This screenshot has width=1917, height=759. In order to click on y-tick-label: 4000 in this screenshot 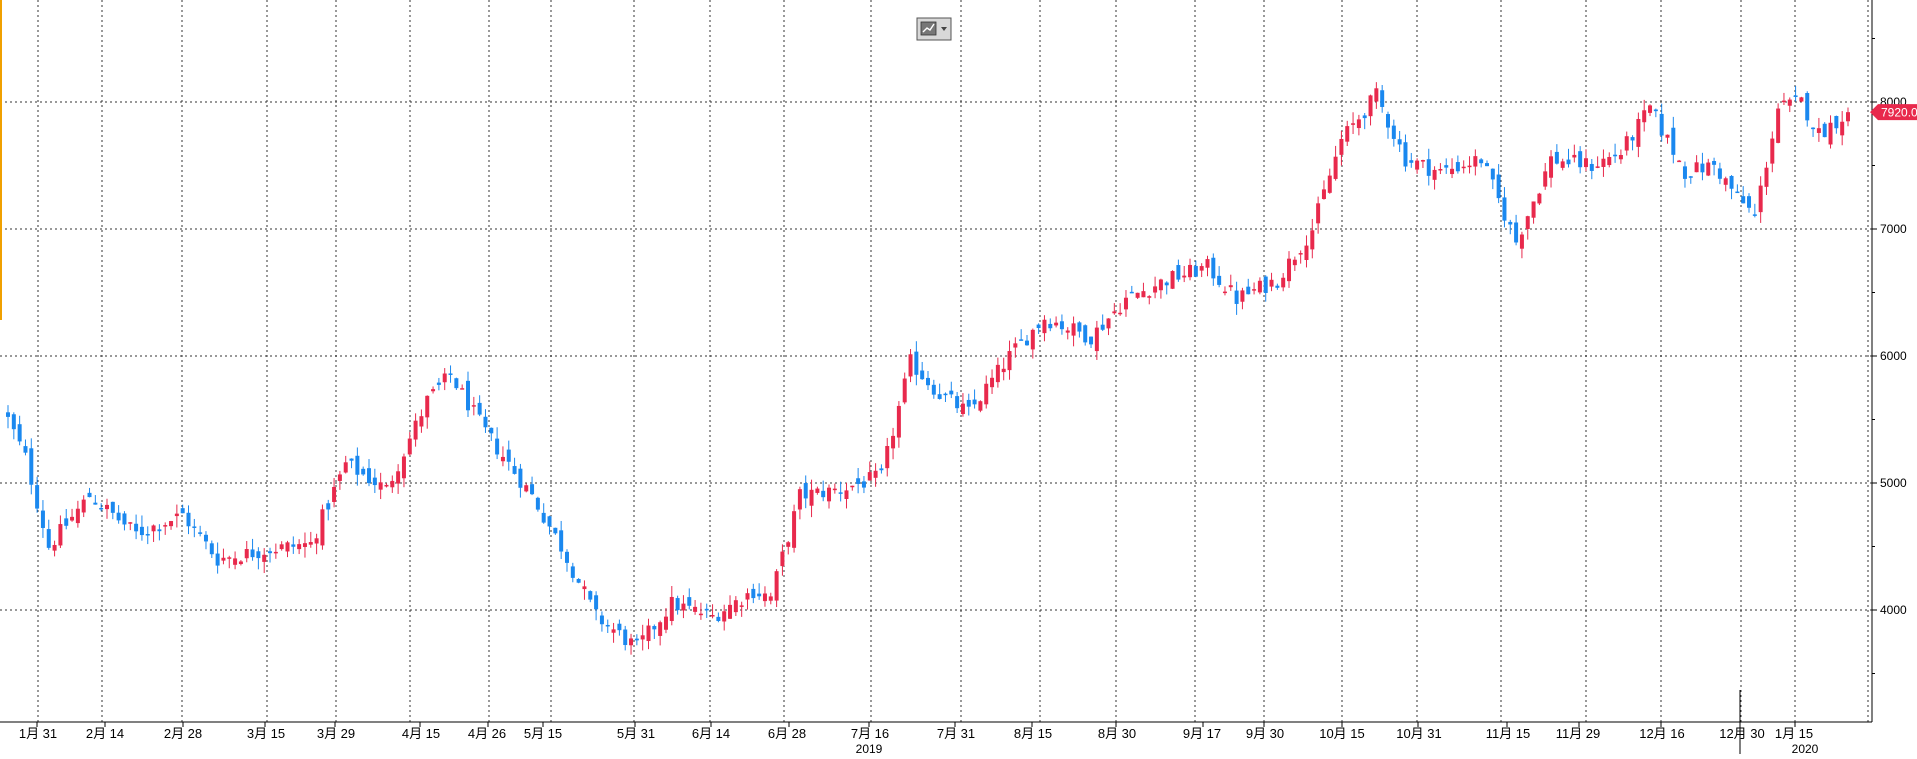, I will do `click(1893, 610)`.